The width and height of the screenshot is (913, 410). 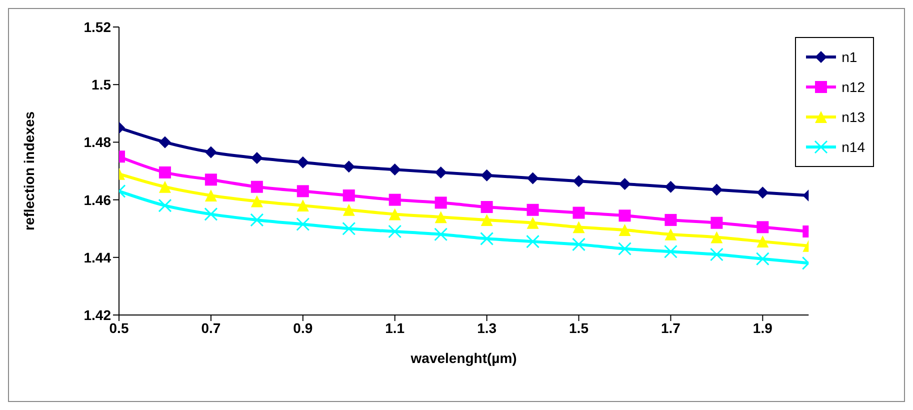 I want to click on y-tick-label: 1.44, so click(x=98, y=257).